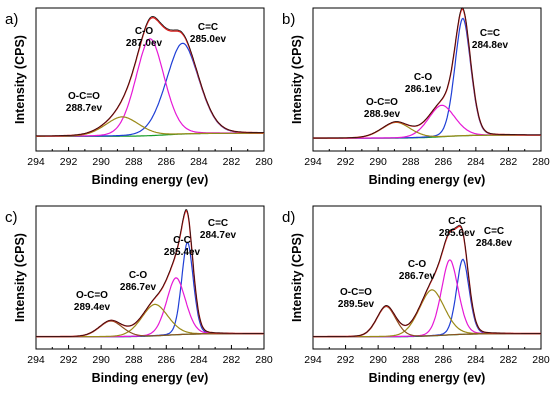 This screenshot has width=550, height=405. Describe the element at coordinates (457, 233) in the screenshot. I see `peak-label-value: 285.6ev` at that location.